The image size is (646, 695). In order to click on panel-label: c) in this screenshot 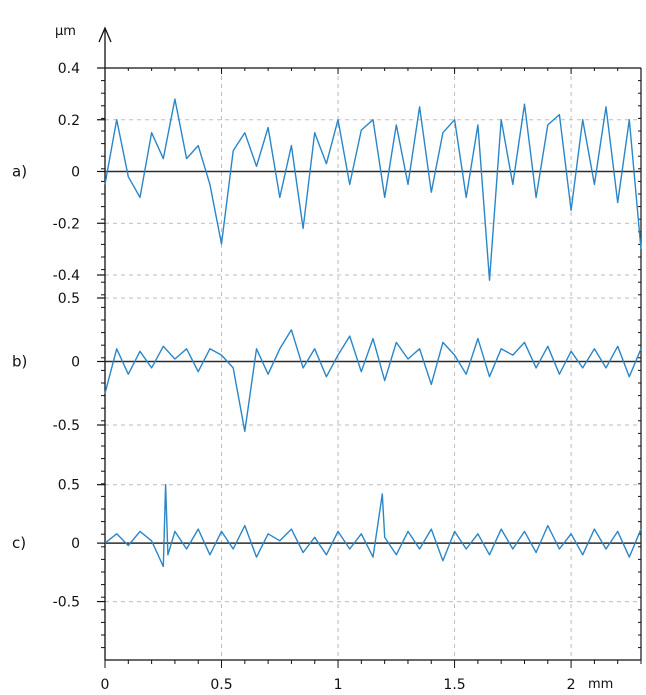, I will do `click(19, 543)`.